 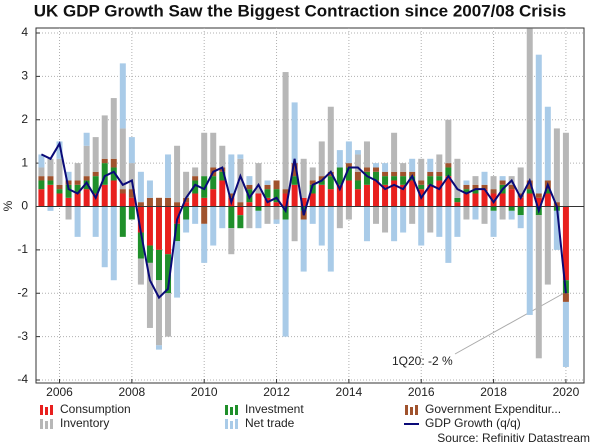 I want to click on y-tick-label: 4, so click(x=24, y=32).